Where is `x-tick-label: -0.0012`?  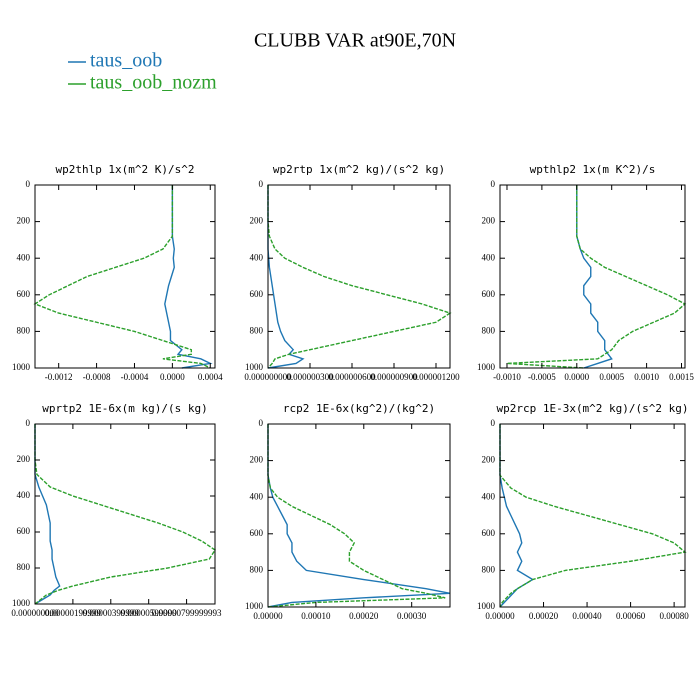
x-tick-label: -0.0012 is located at coordinates (59, 377).